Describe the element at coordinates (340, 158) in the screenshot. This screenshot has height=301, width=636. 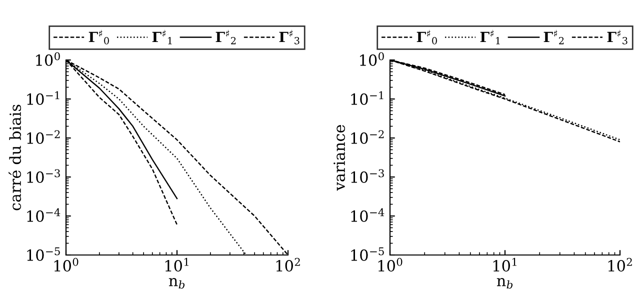
I see `y-axis-title: variance` at that location.